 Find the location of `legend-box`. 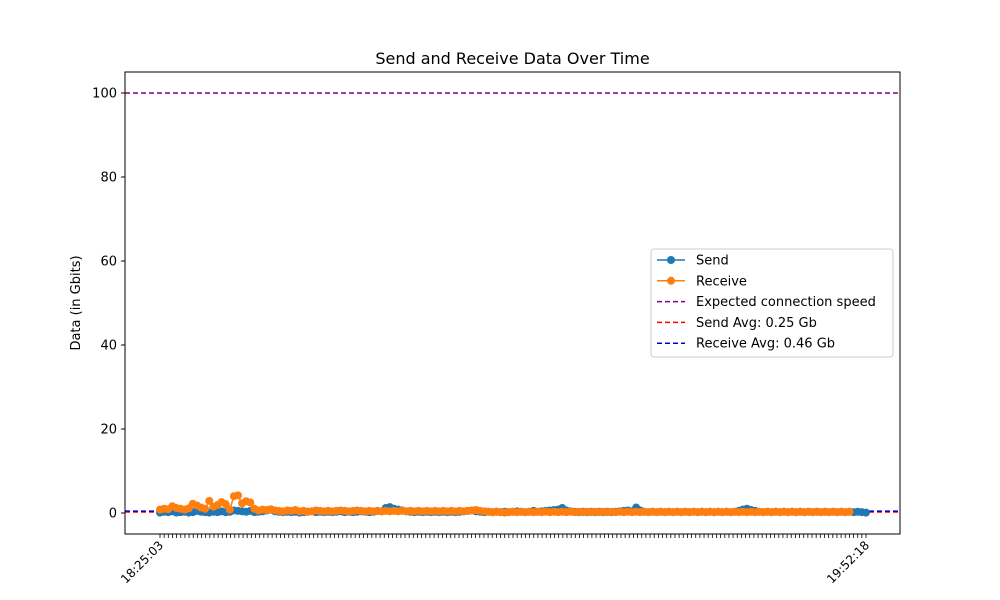

legend-box is located at coordinates (772, 303).